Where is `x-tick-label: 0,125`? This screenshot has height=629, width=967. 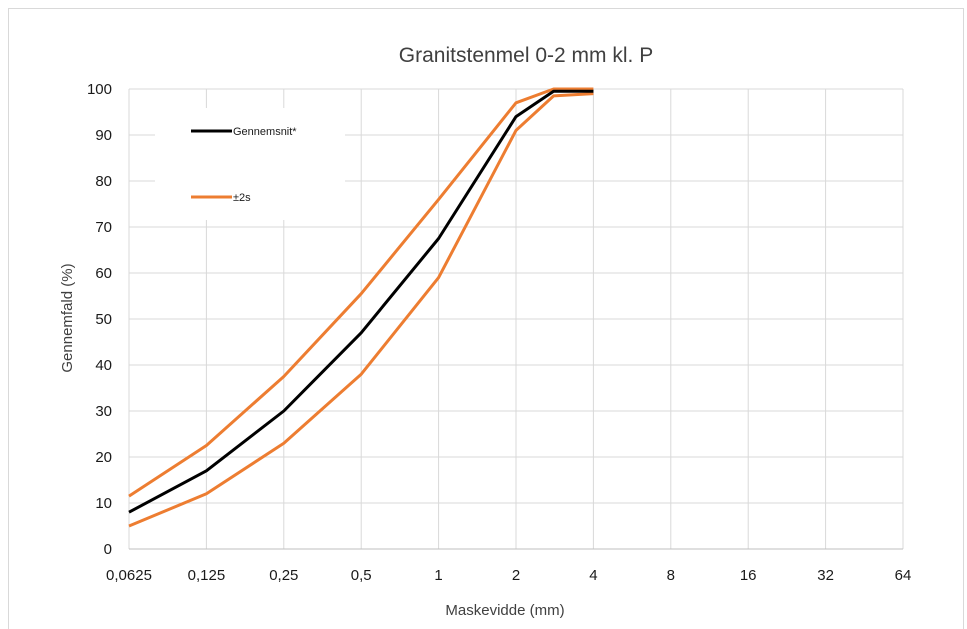 x-tick-label: 0,125 is located at coordinates (207, 575).